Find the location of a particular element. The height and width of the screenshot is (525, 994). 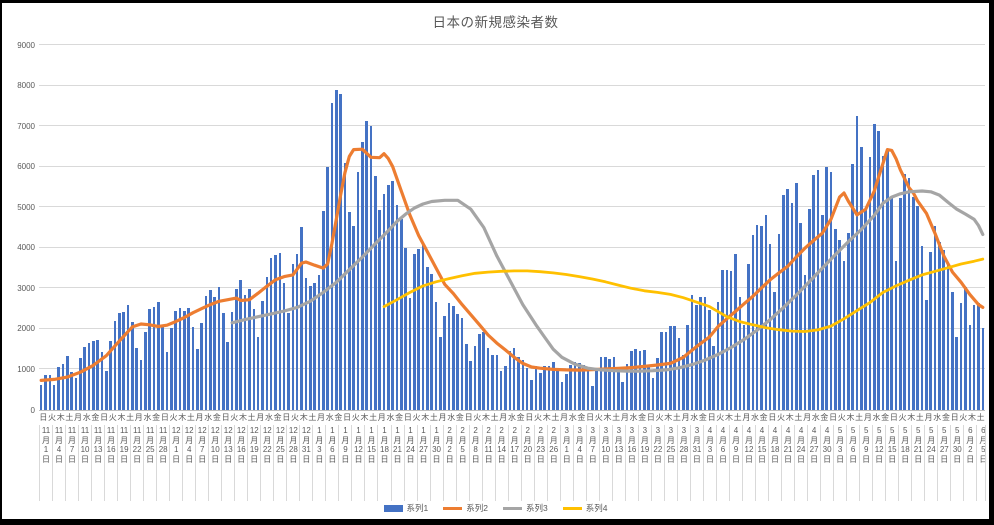

x-date-label: 1月 30 日 is located at coordinates (436, 463).